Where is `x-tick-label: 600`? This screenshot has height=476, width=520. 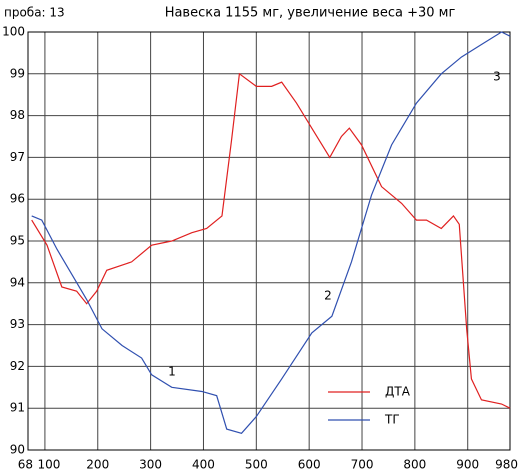
x-tick-label: 600 is located at coordinates (309, 465).